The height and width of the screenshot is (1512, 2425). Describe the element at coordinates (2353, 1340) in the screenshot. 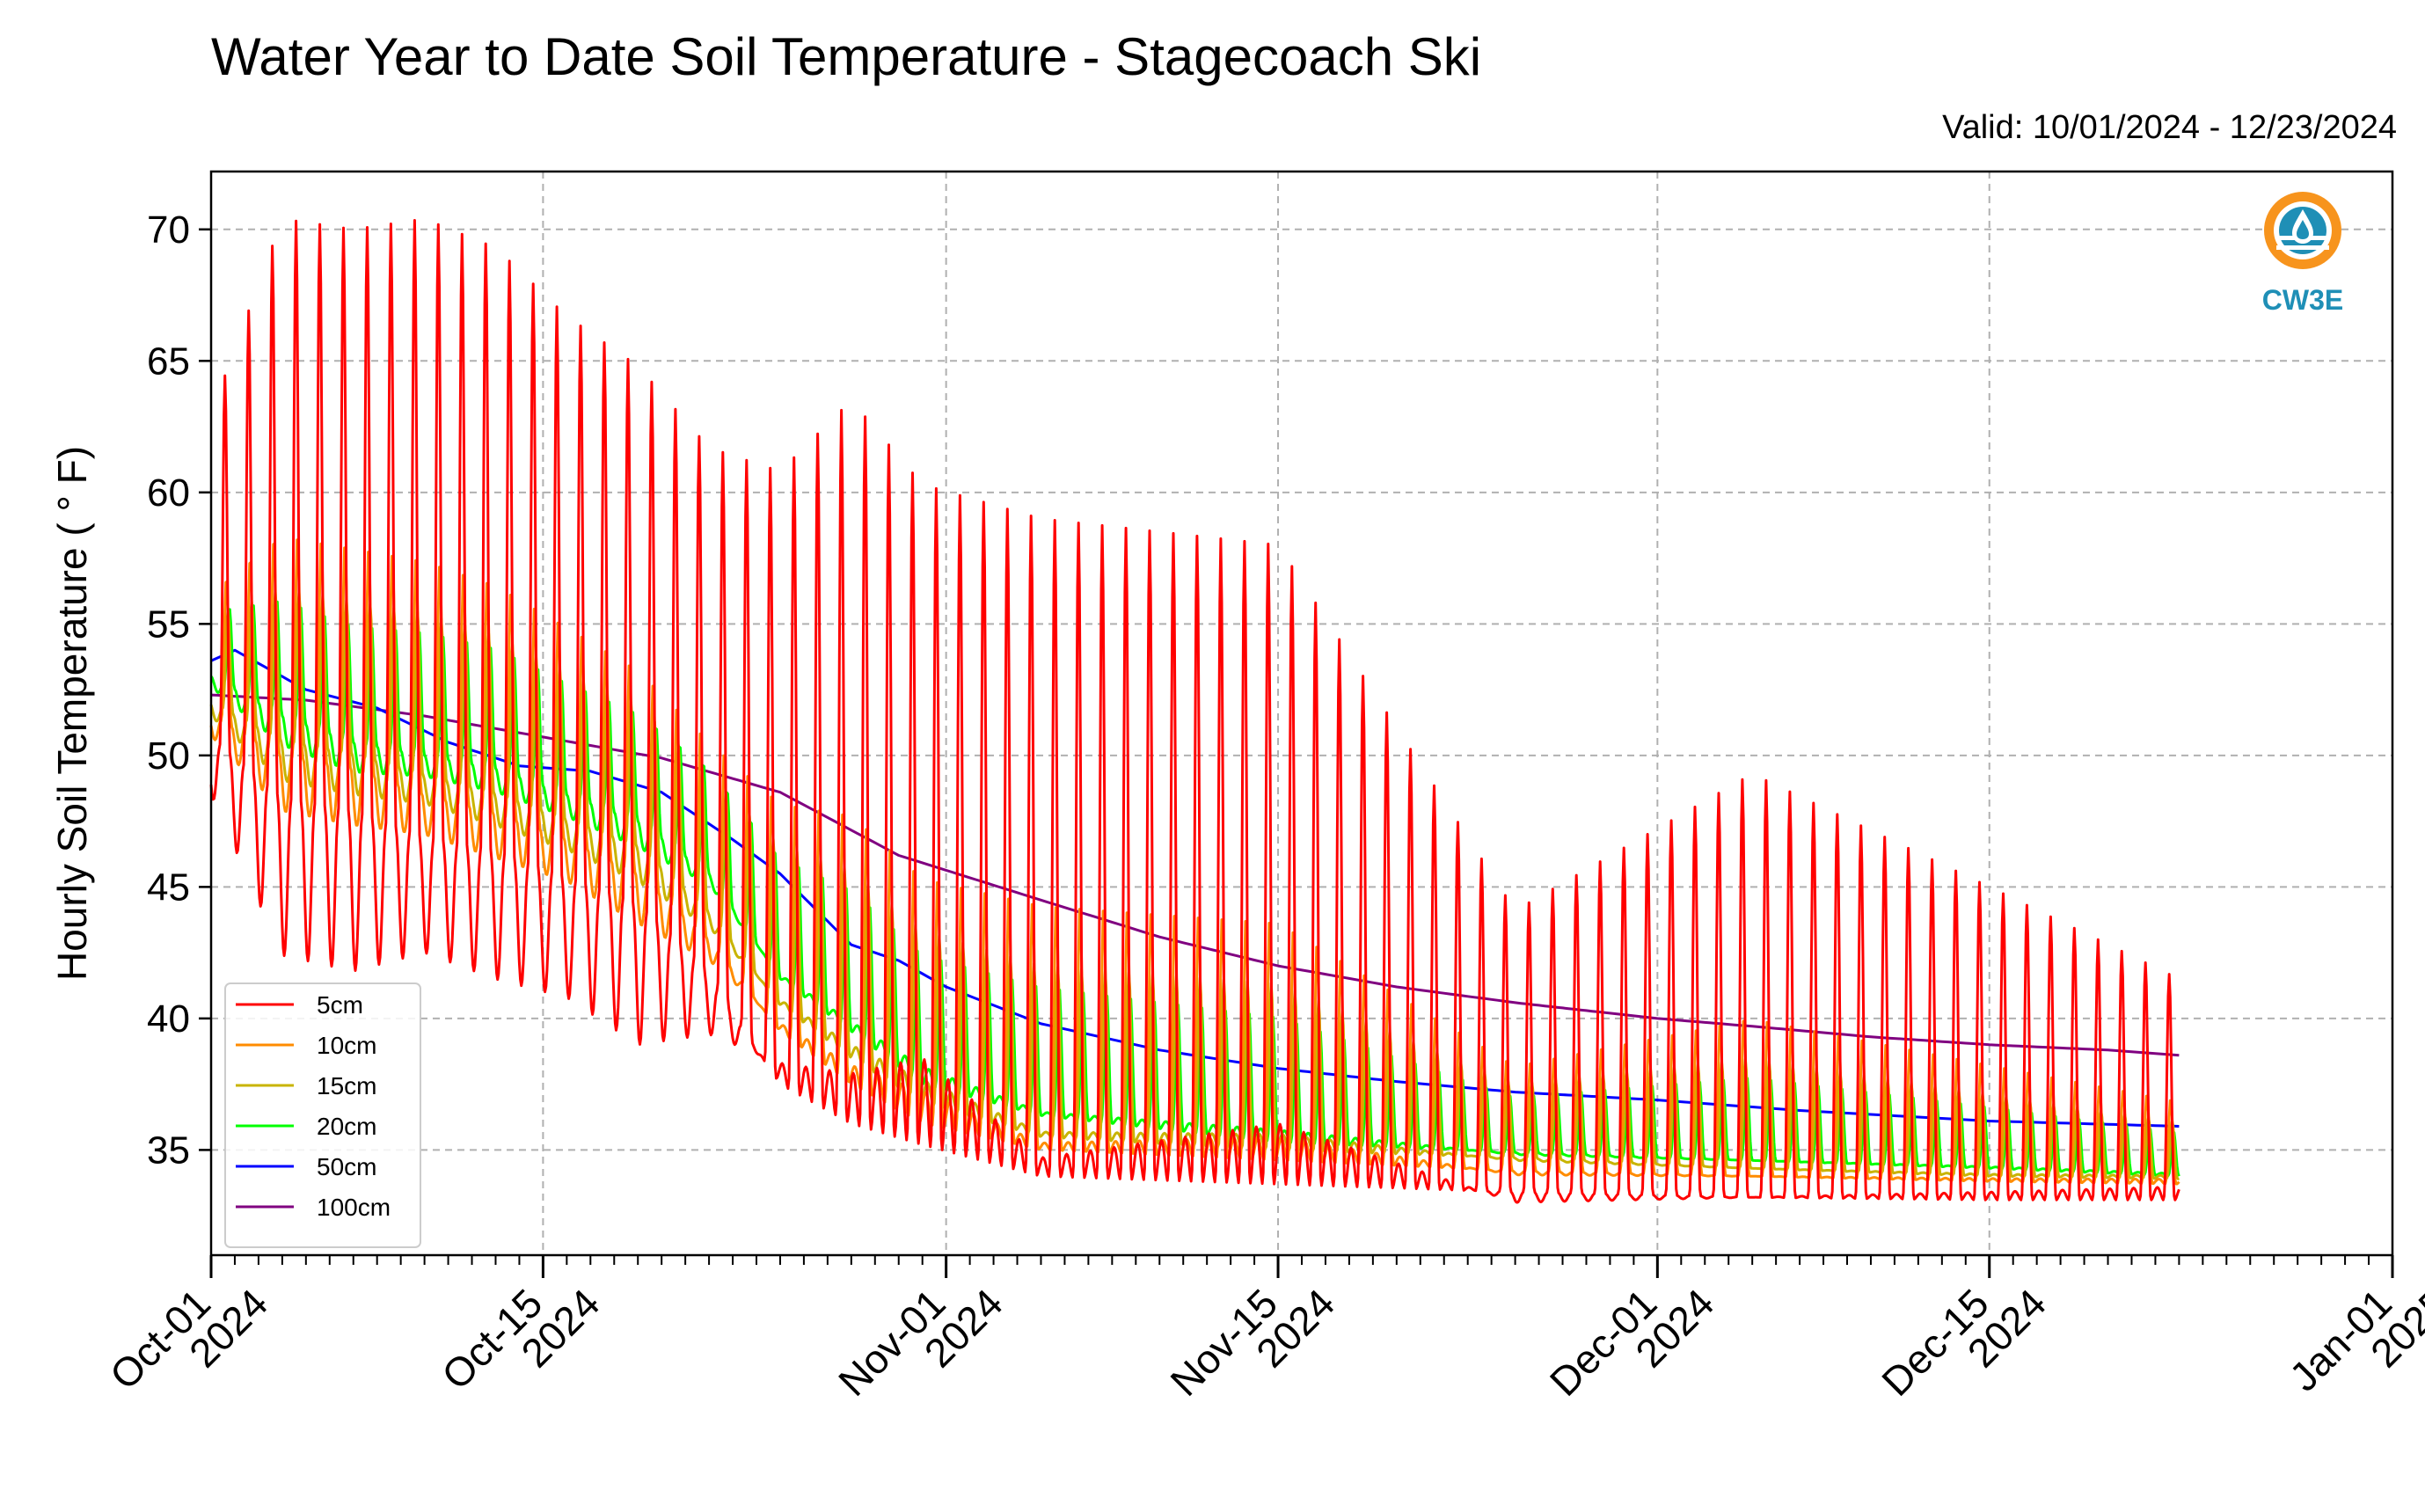

I see `x-tick-label: Jan-012025` at that location.